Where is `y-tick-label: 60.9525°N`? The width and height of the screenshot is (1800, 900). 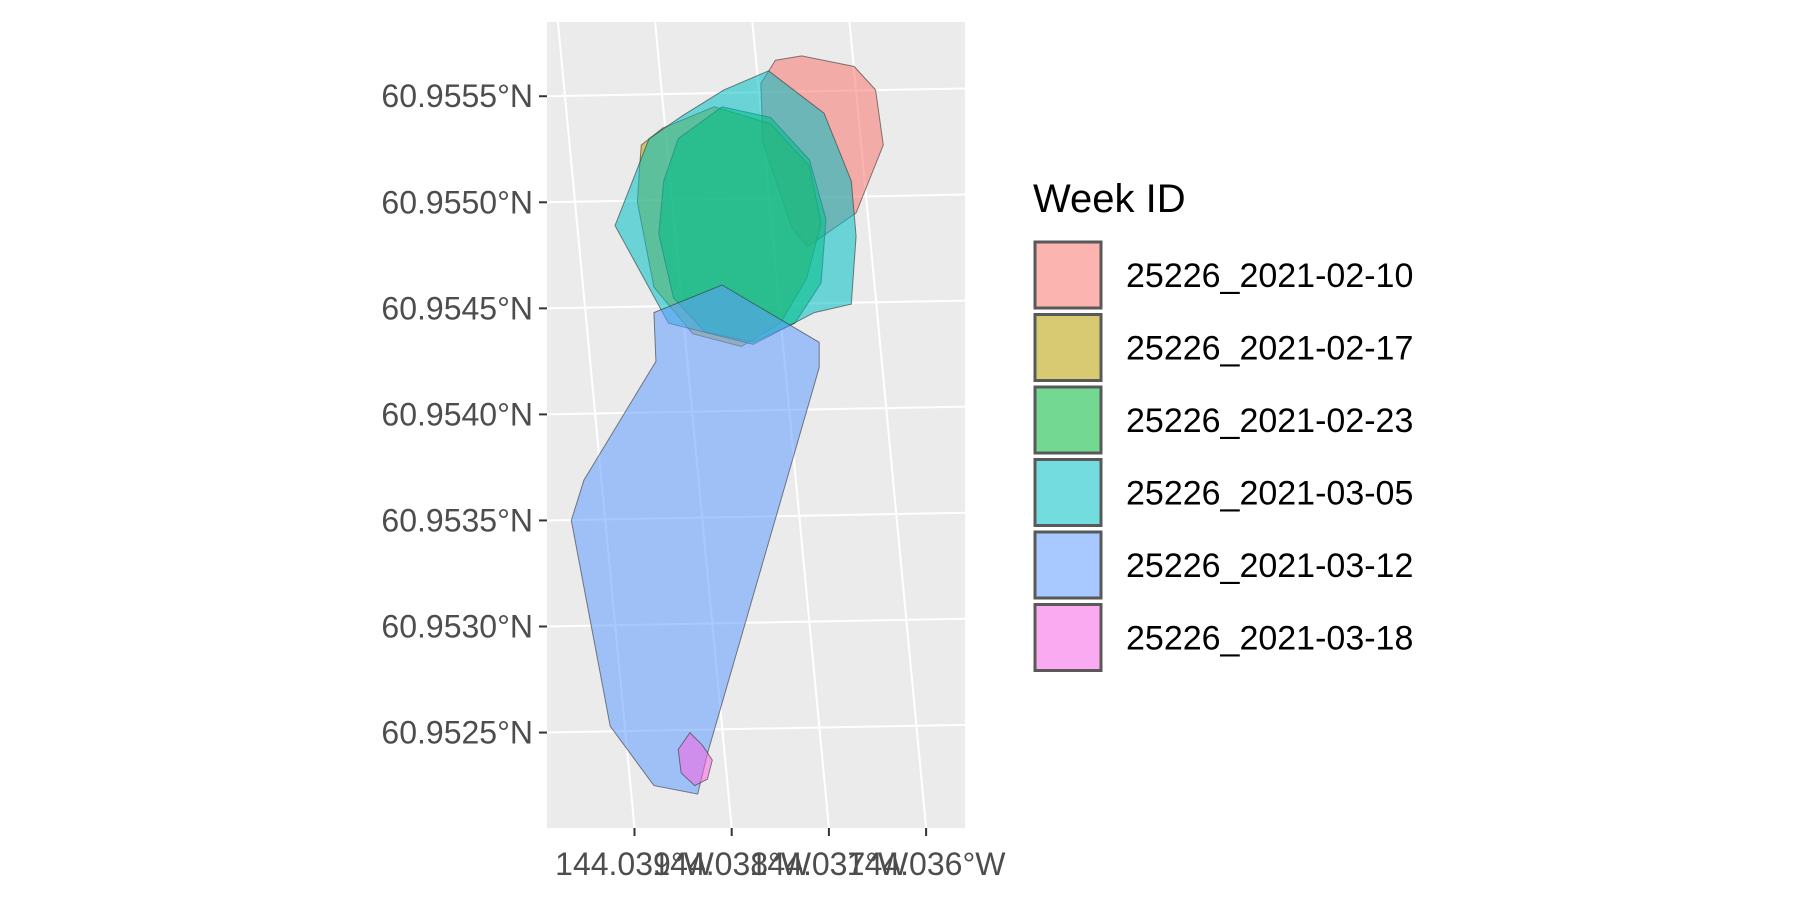
y-tick-label: 60.9525°N is located at coordinates (457, 733).